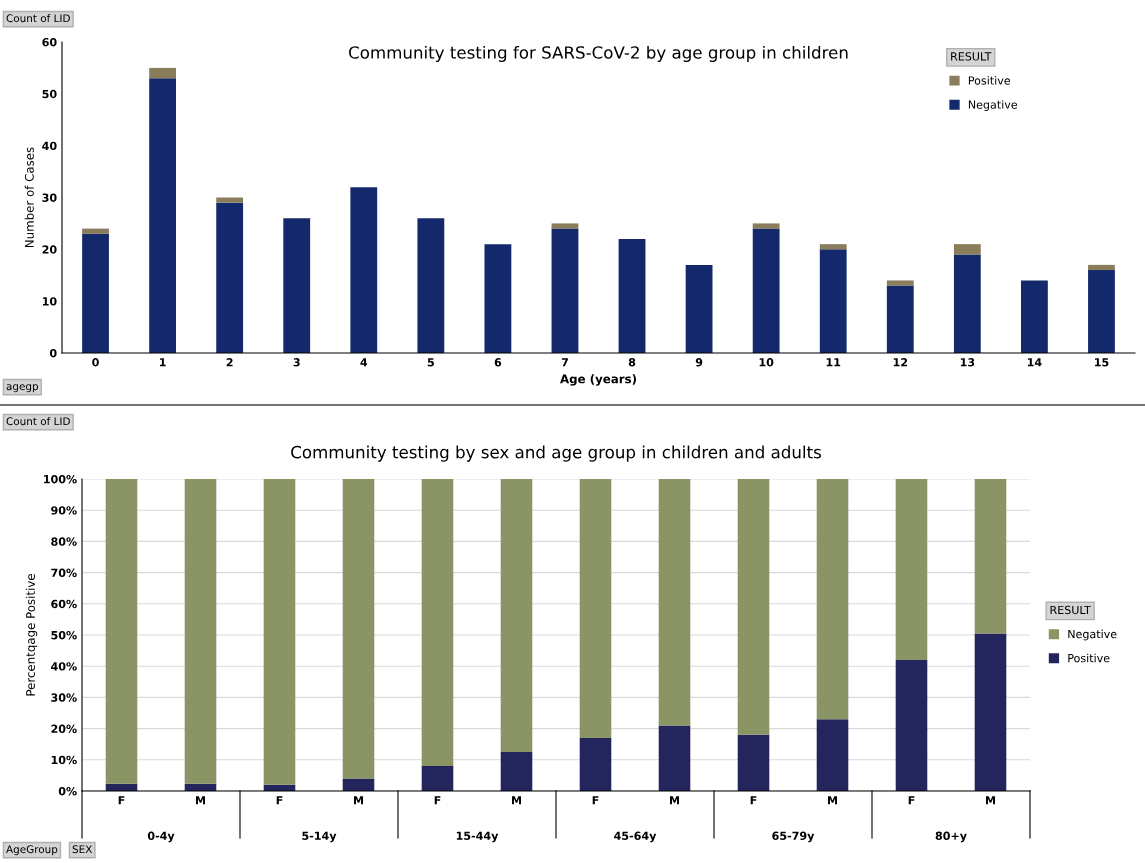 Image resolution: width=1145 pixels, height=863 pixels. Describe the element at coordinates (49, 249) in the screenshot. I see `y-tick-label: 20` at that location.